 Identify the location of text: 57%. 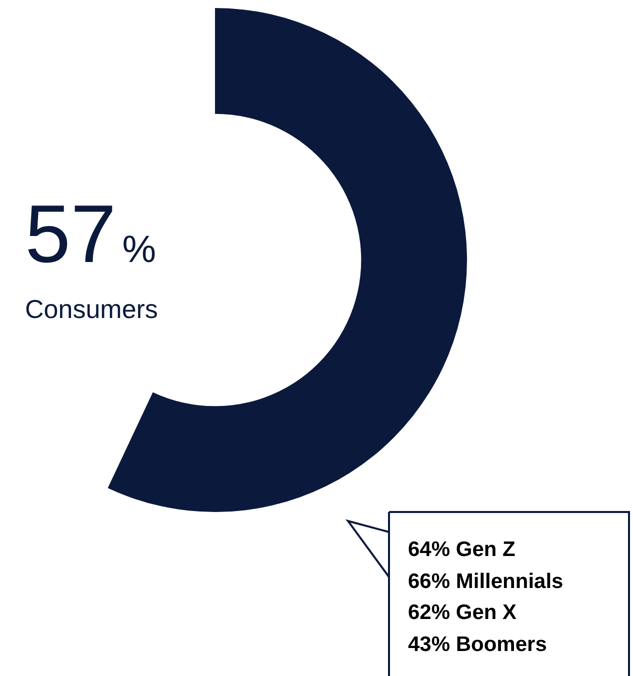
(90, 234).